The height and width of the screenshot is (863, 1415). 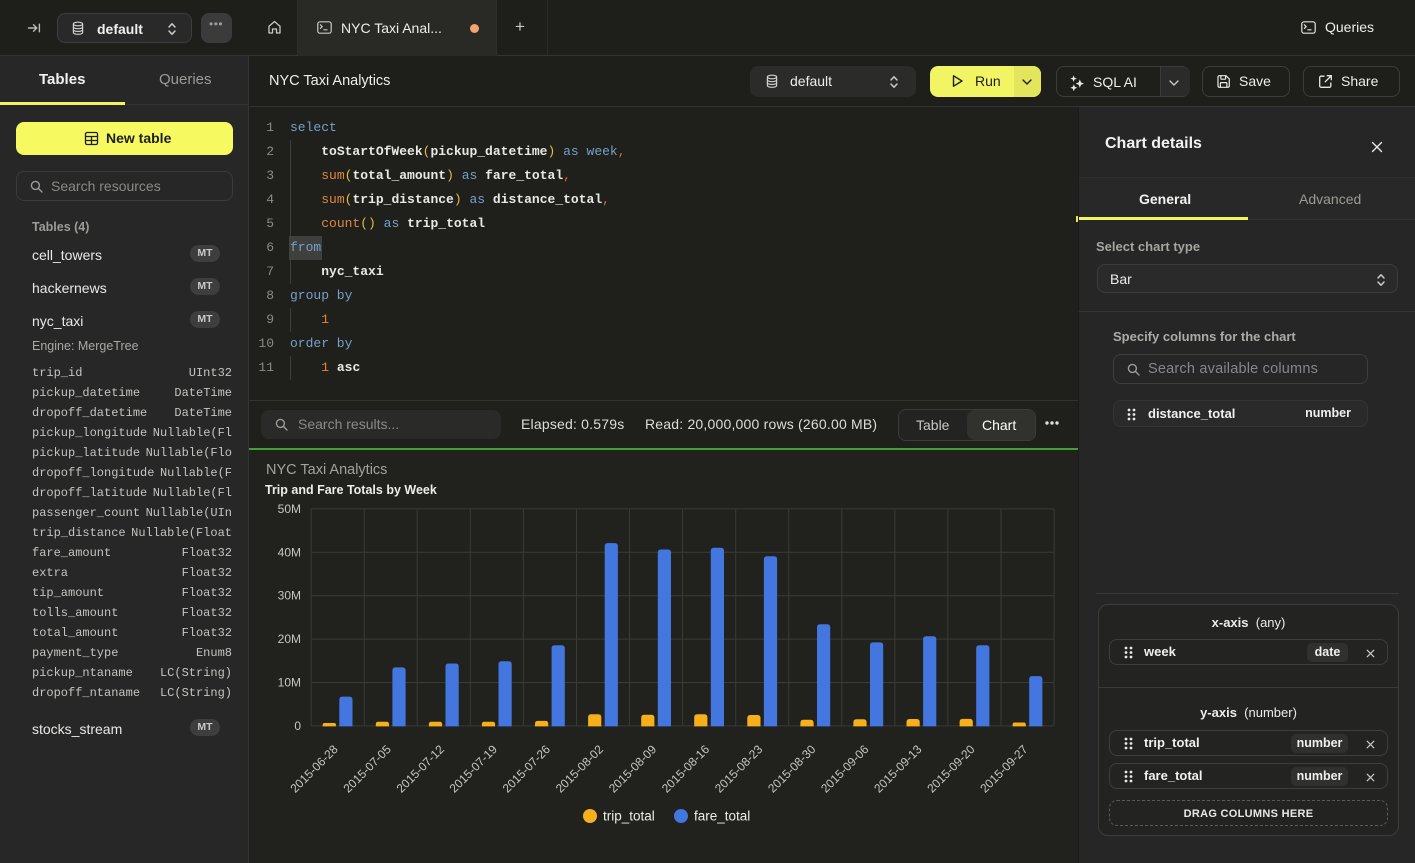 I want to click on svg-text: 2015-09-13, so click(x=898, y=769).